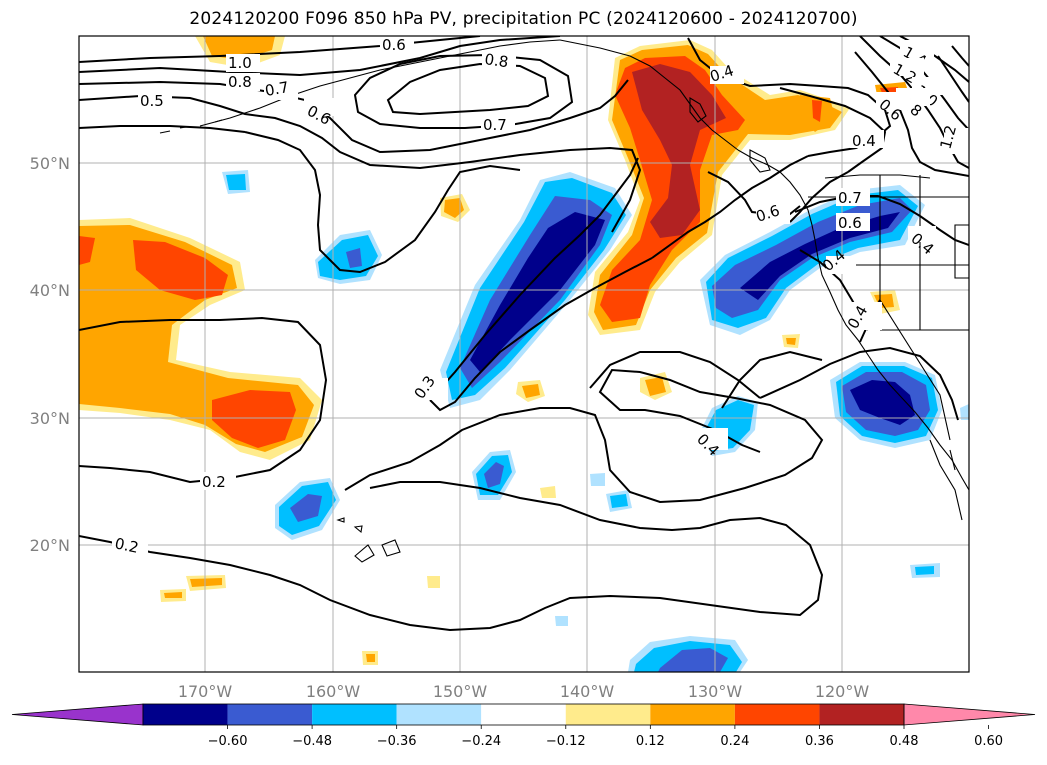 This screenshot has width=1047, height=765. Describe the element at coordinates (524, 691) in the screenshot. I see `longitude-labels: 170°W 160°W 150°W 140°W 130°W 120°W` at that location.